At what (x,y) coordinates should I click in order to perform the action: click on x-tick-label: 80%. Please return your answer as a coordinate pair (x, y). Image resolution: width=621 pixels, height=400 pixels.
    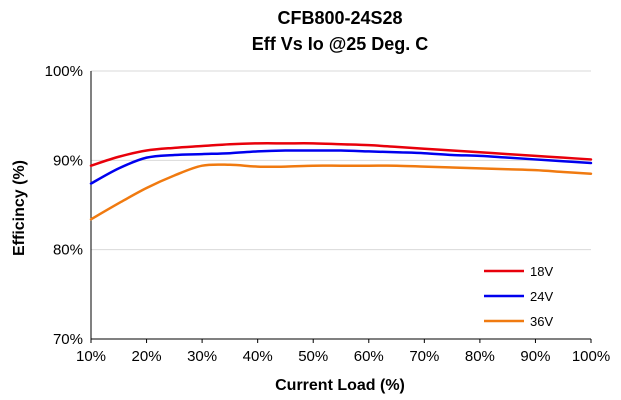
    Looking at the image, I should click on (480, 356).